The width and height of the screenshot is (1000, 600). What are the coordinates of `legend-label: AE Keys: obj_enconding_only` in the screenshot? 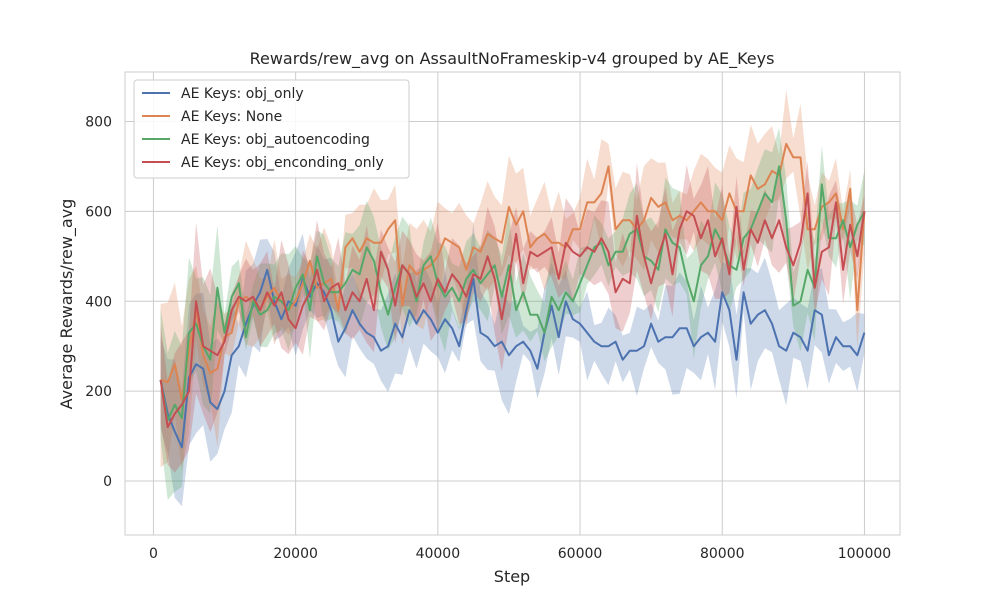 It's located at (282, 163).